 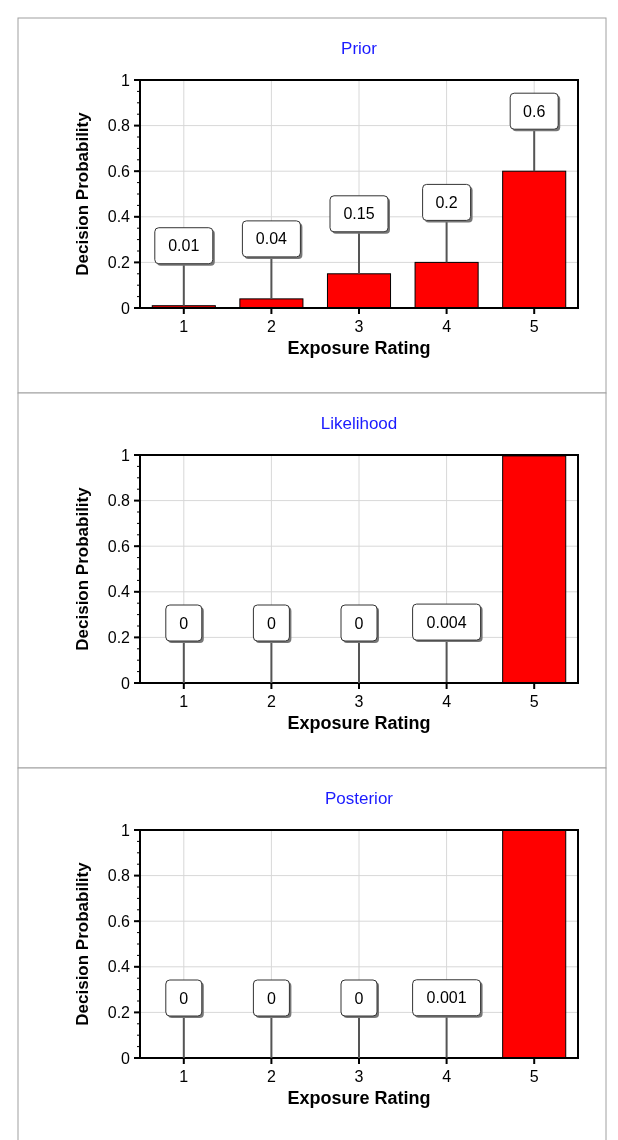 What do you see at coordinates (359, 48) in the screenshot?
I see `chart-title: Prior` at bounding box center [359, 48].